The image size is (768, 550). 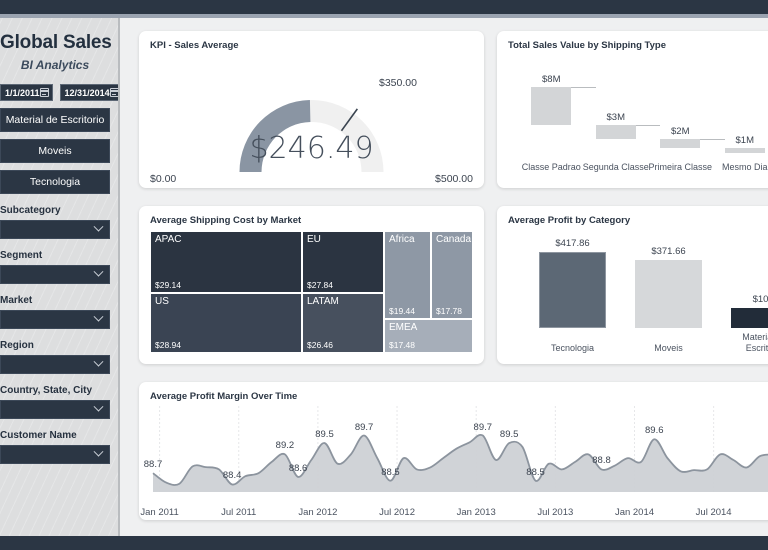 What do you see at coordinates (713, 512) in the screenshot?
I see `area-x-tick: Jul 2014` at bounding box center [713, 512].